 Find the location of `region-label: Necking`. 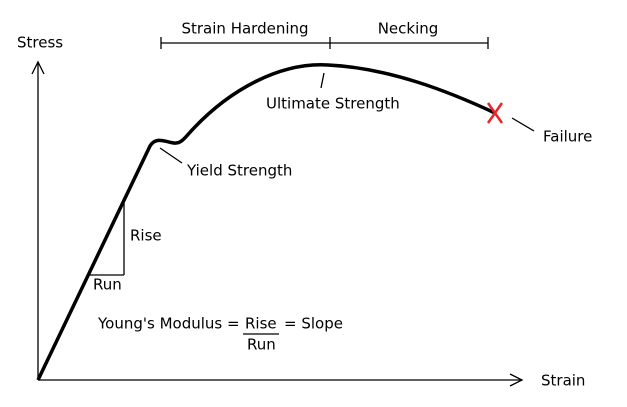

region-label: Necking is located at coordinates (408, 29).